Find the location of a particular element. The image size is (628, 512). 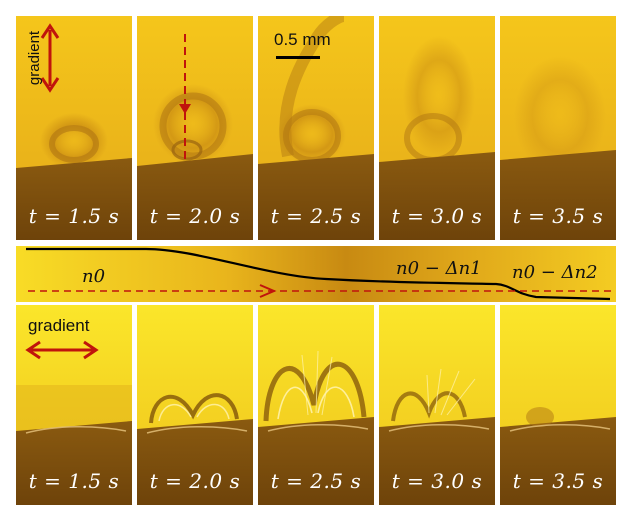

bottom-frame-1-image is located at coordinates (74, 405).